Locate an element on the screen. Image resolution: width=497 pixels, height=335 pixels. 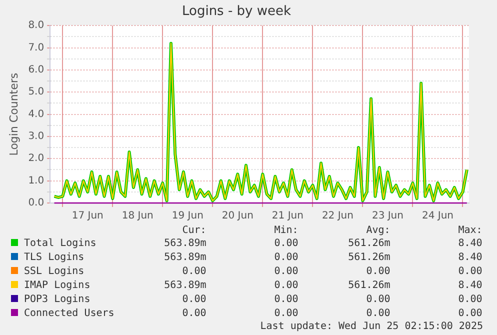
x-tick-label: 20 Jun is located at coordinates (238, 216).